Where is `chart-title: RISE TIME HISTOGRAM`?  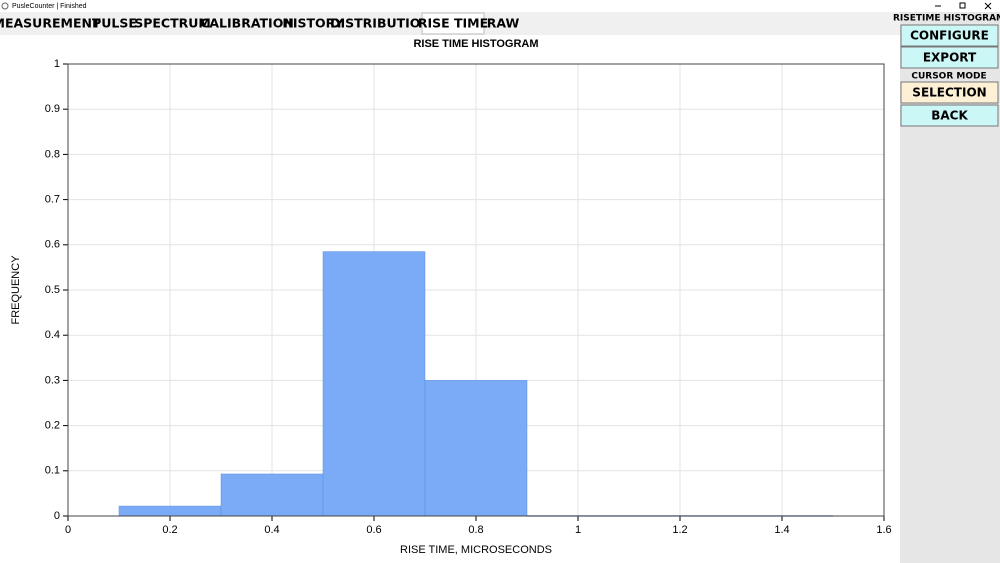 chart-title: RISE TIME HISTOGRAM is located at coordinates (475, 44).